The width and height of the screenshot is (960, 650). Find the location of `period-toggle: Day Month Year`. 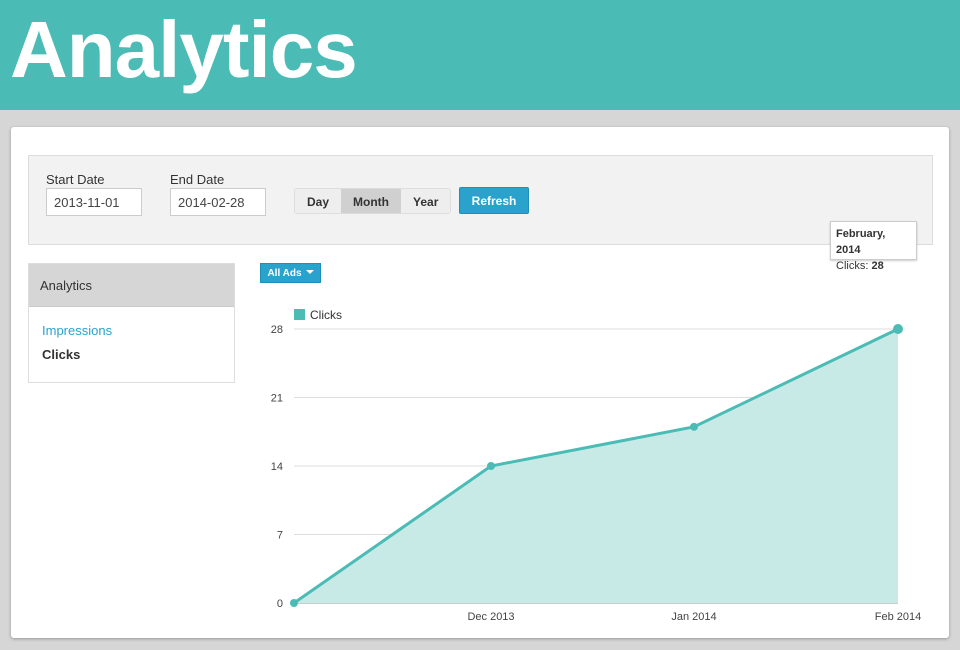

period-toggle: Day Month Year is located at coordinates (373, 201).